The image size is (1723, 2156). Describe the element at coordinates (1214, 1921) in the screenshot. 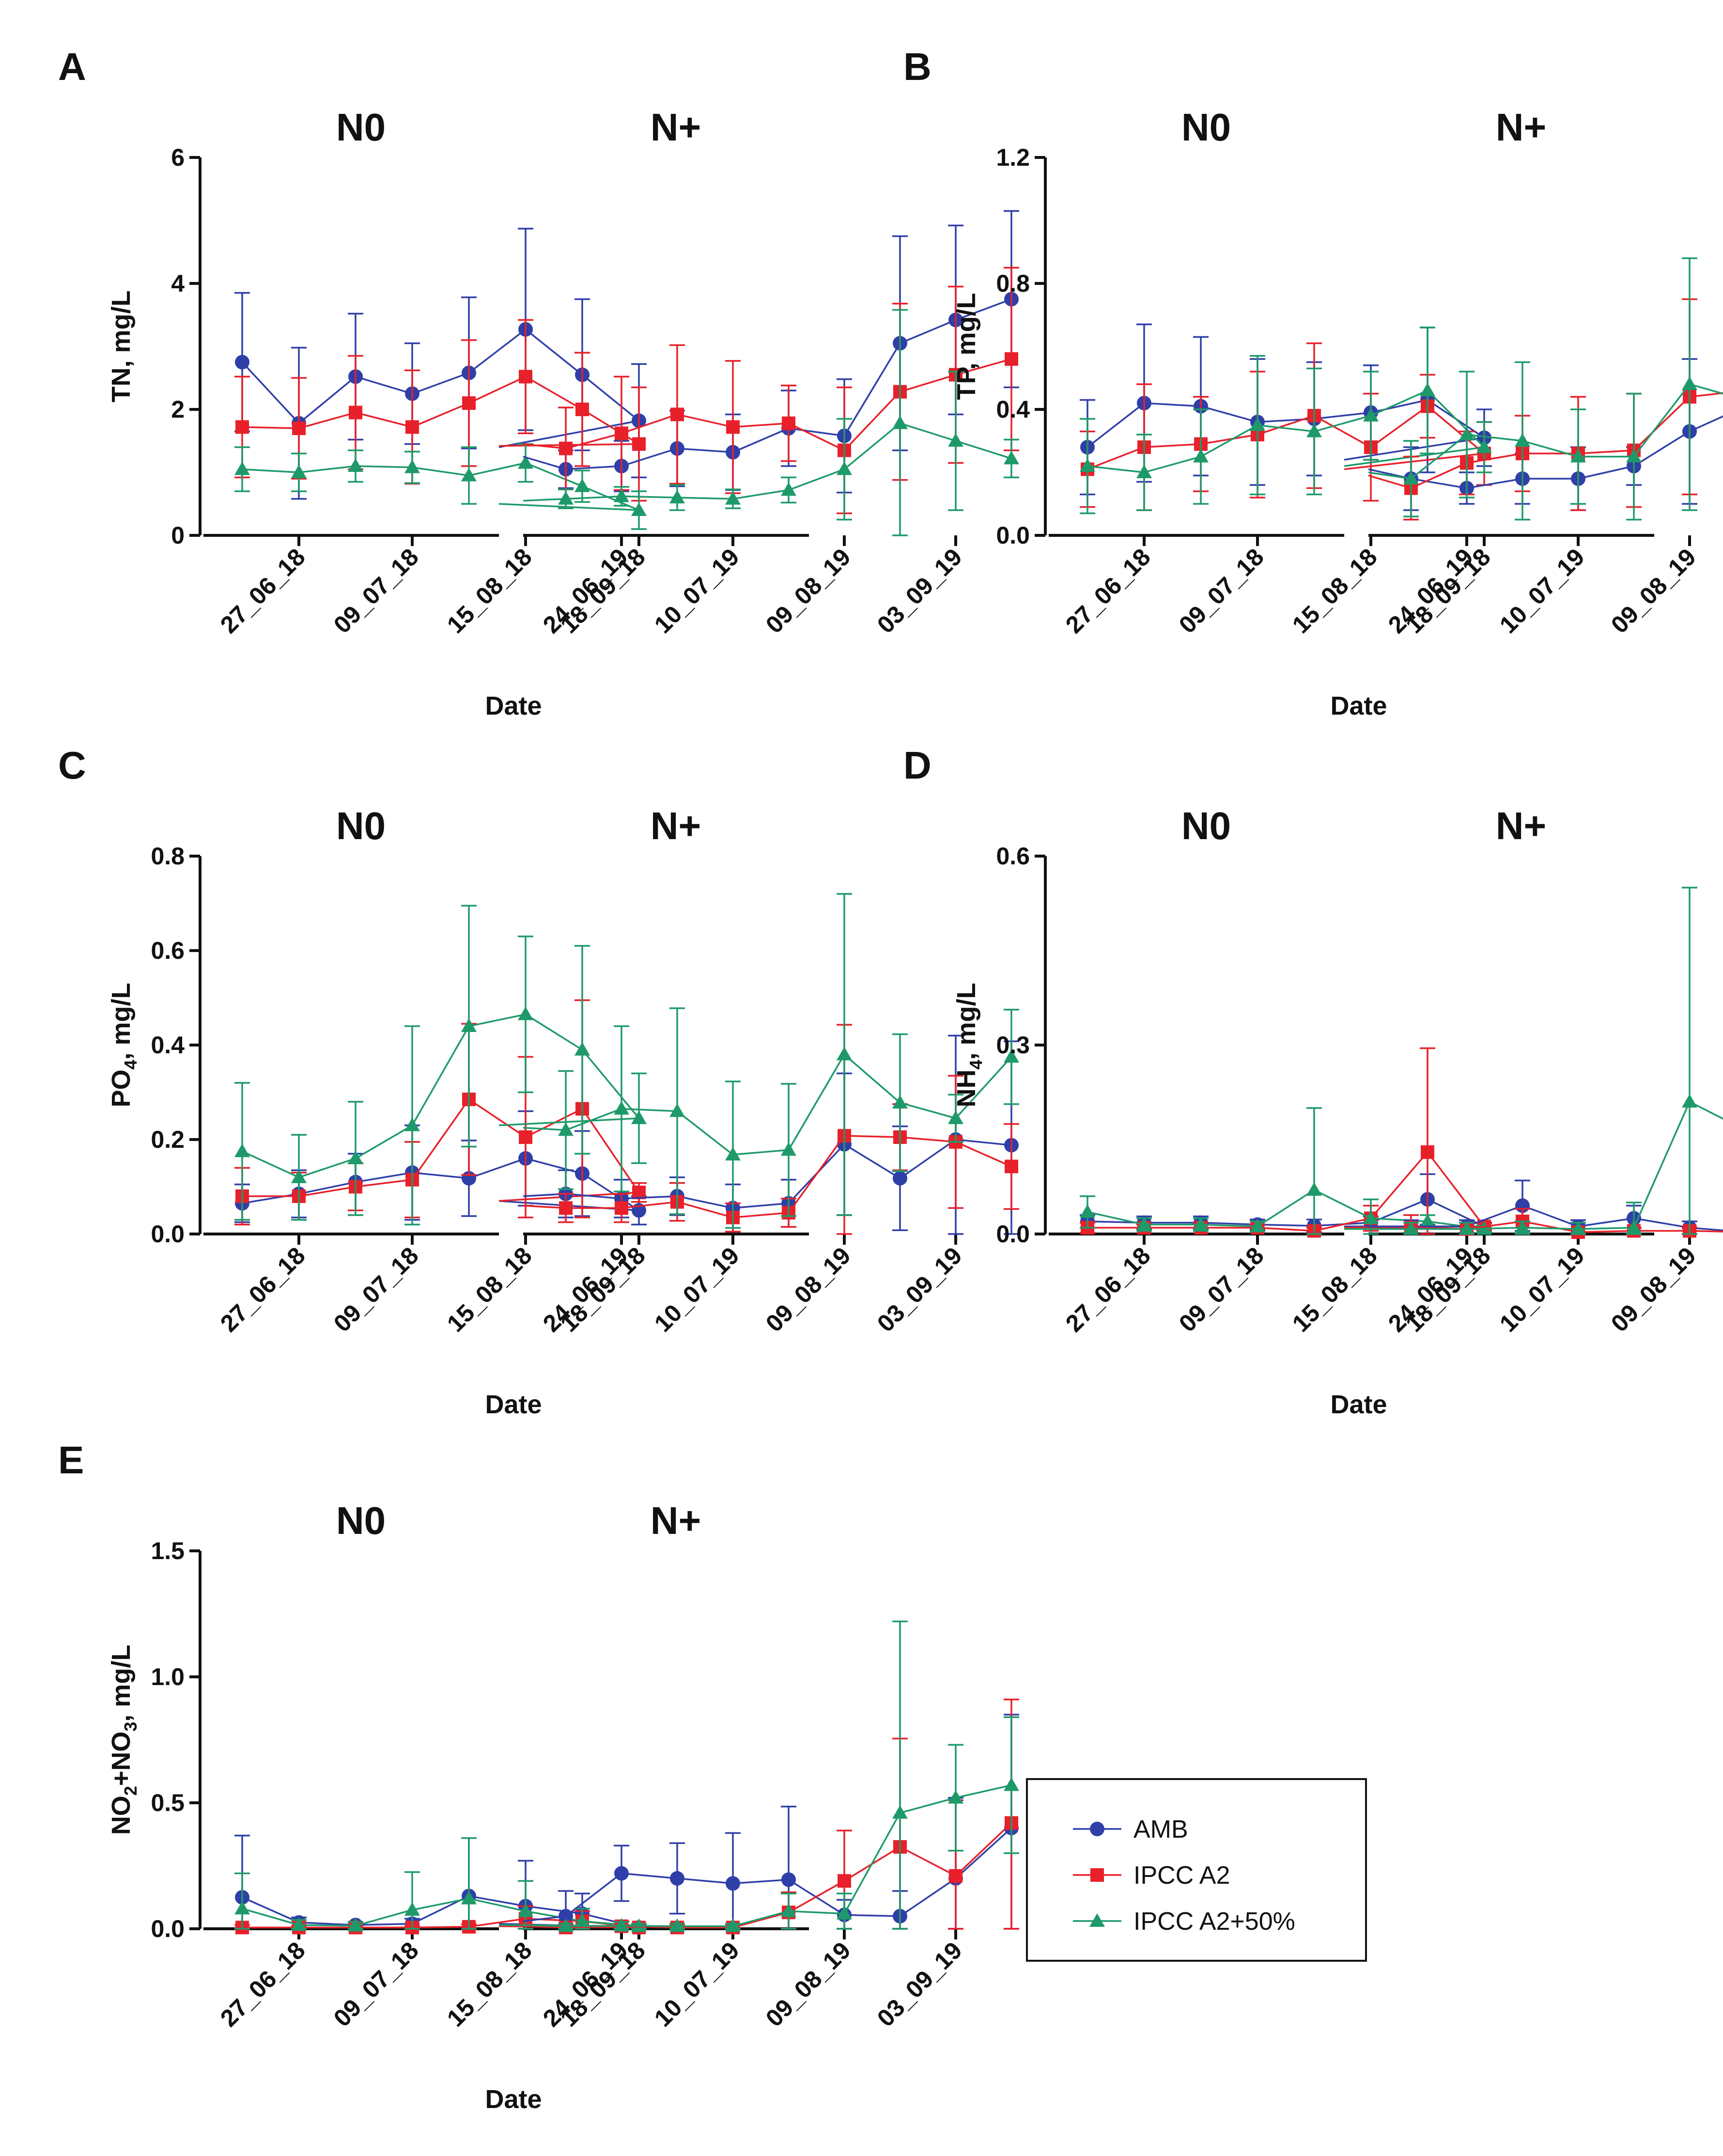

I see `legend-label: IPCC A2+50%` at that location.